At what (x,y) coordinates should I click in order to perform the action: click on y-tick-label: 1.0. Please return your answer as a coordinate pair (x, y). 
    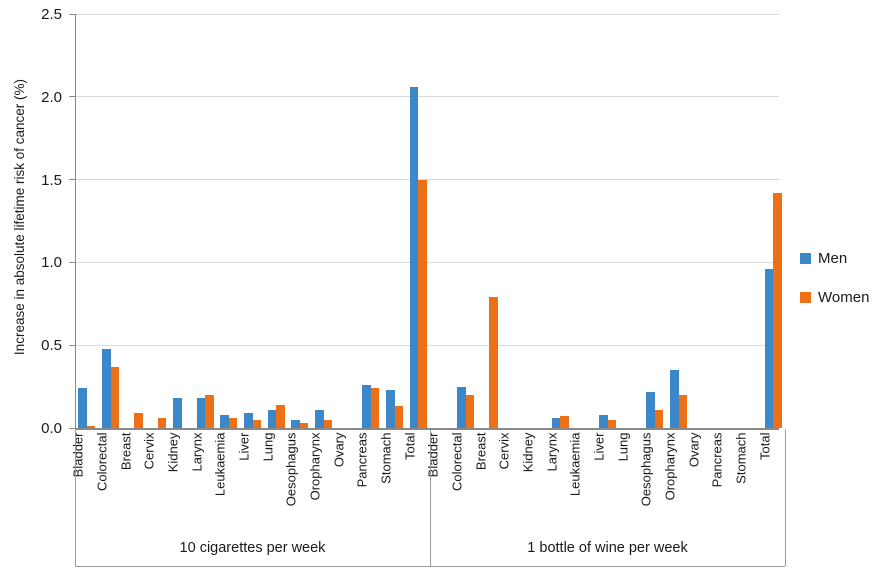
    Looking at the image, I should click on (51, 263).